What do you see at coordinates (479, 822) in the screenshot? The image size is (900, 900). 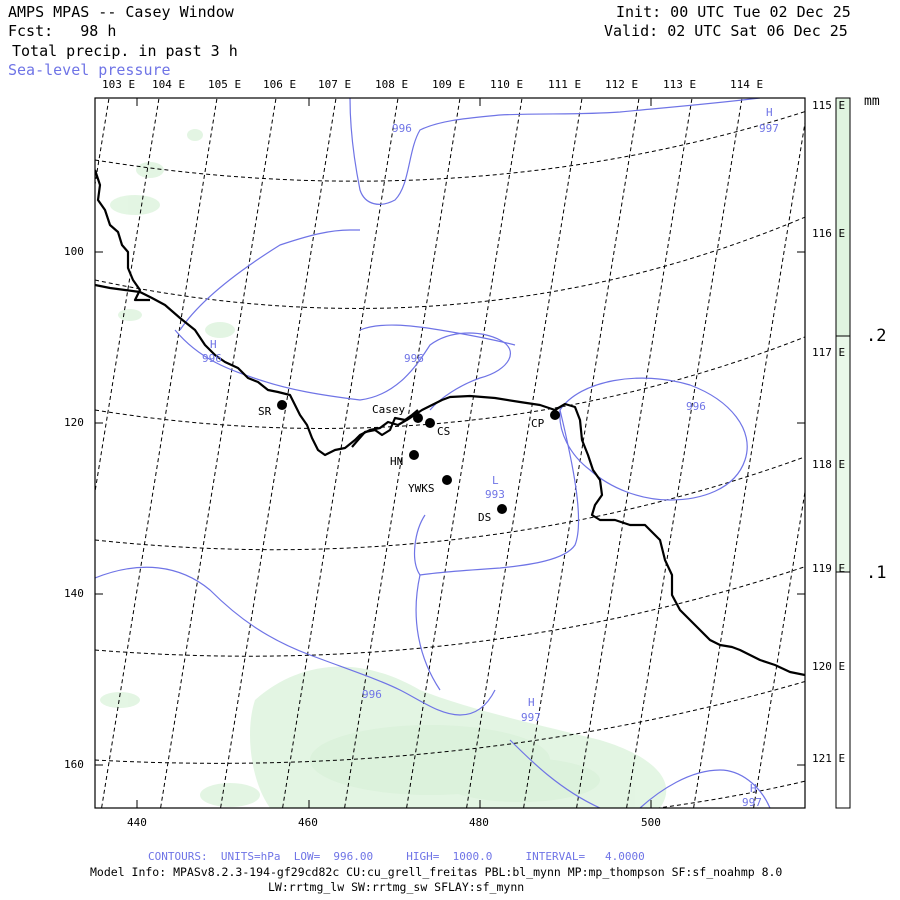 I see `grid-x-480: 480` at bounding box center [479, 822].